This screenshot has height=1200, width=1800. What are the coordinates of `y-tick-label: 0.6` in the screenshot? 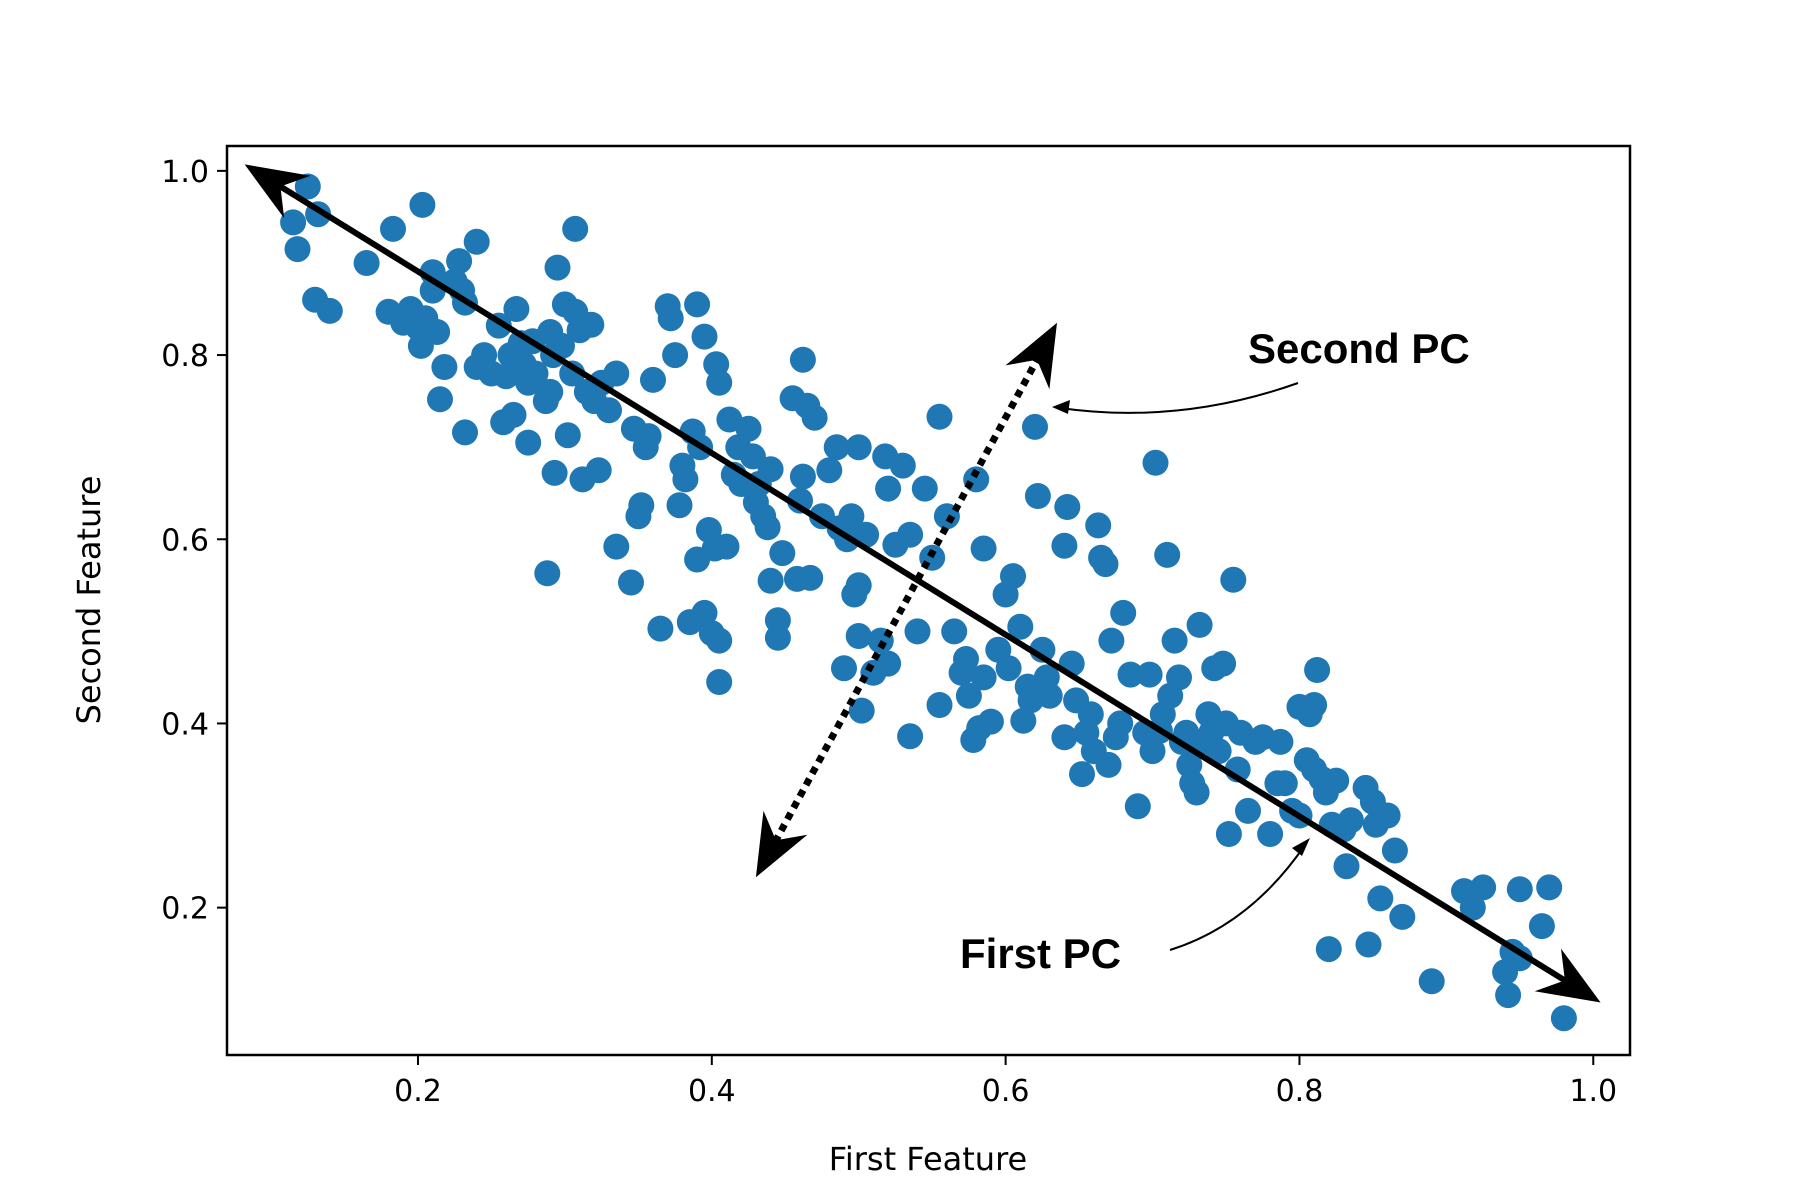 It's located at (185, 540).